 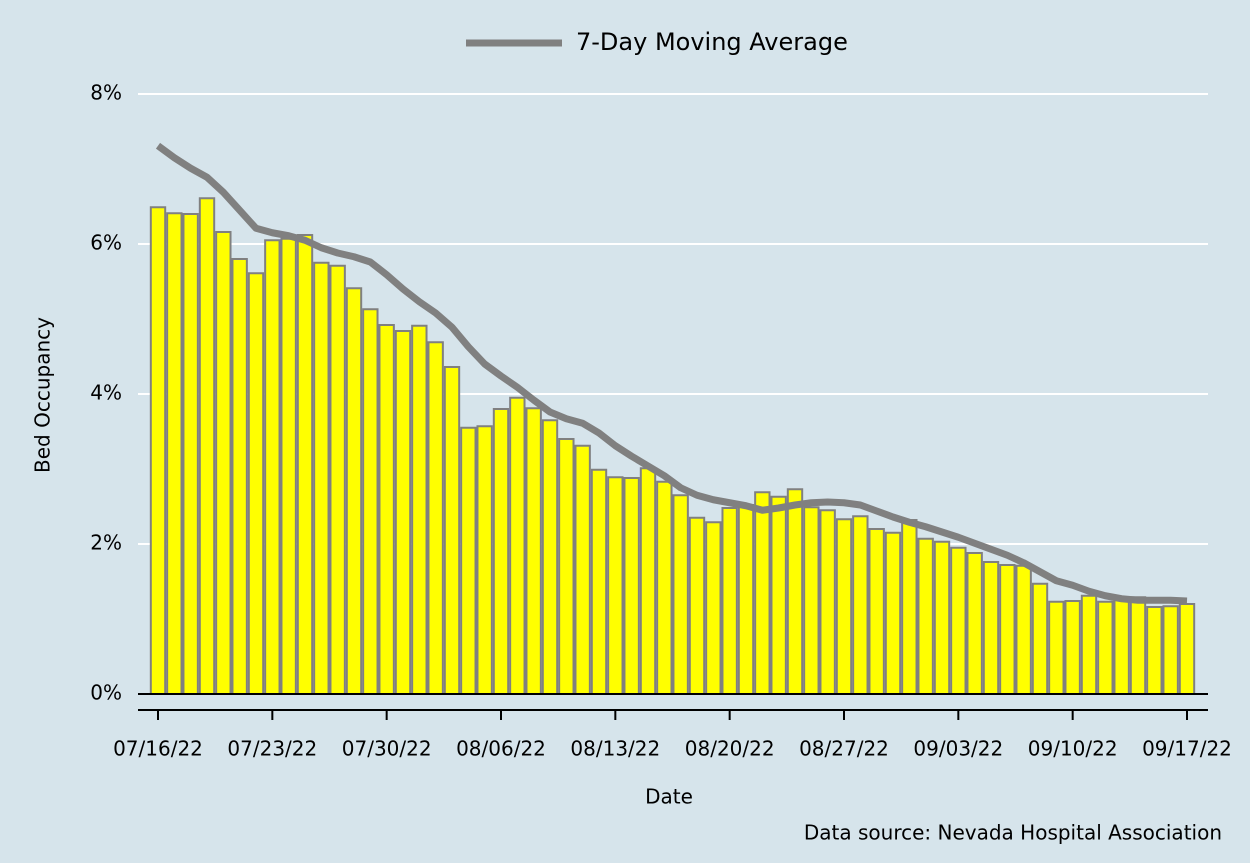 What do you see at coordinates (387, 749) in the screenshot?
I see `x-tick-label: 07/30/22` at bounding box center [387, 749].